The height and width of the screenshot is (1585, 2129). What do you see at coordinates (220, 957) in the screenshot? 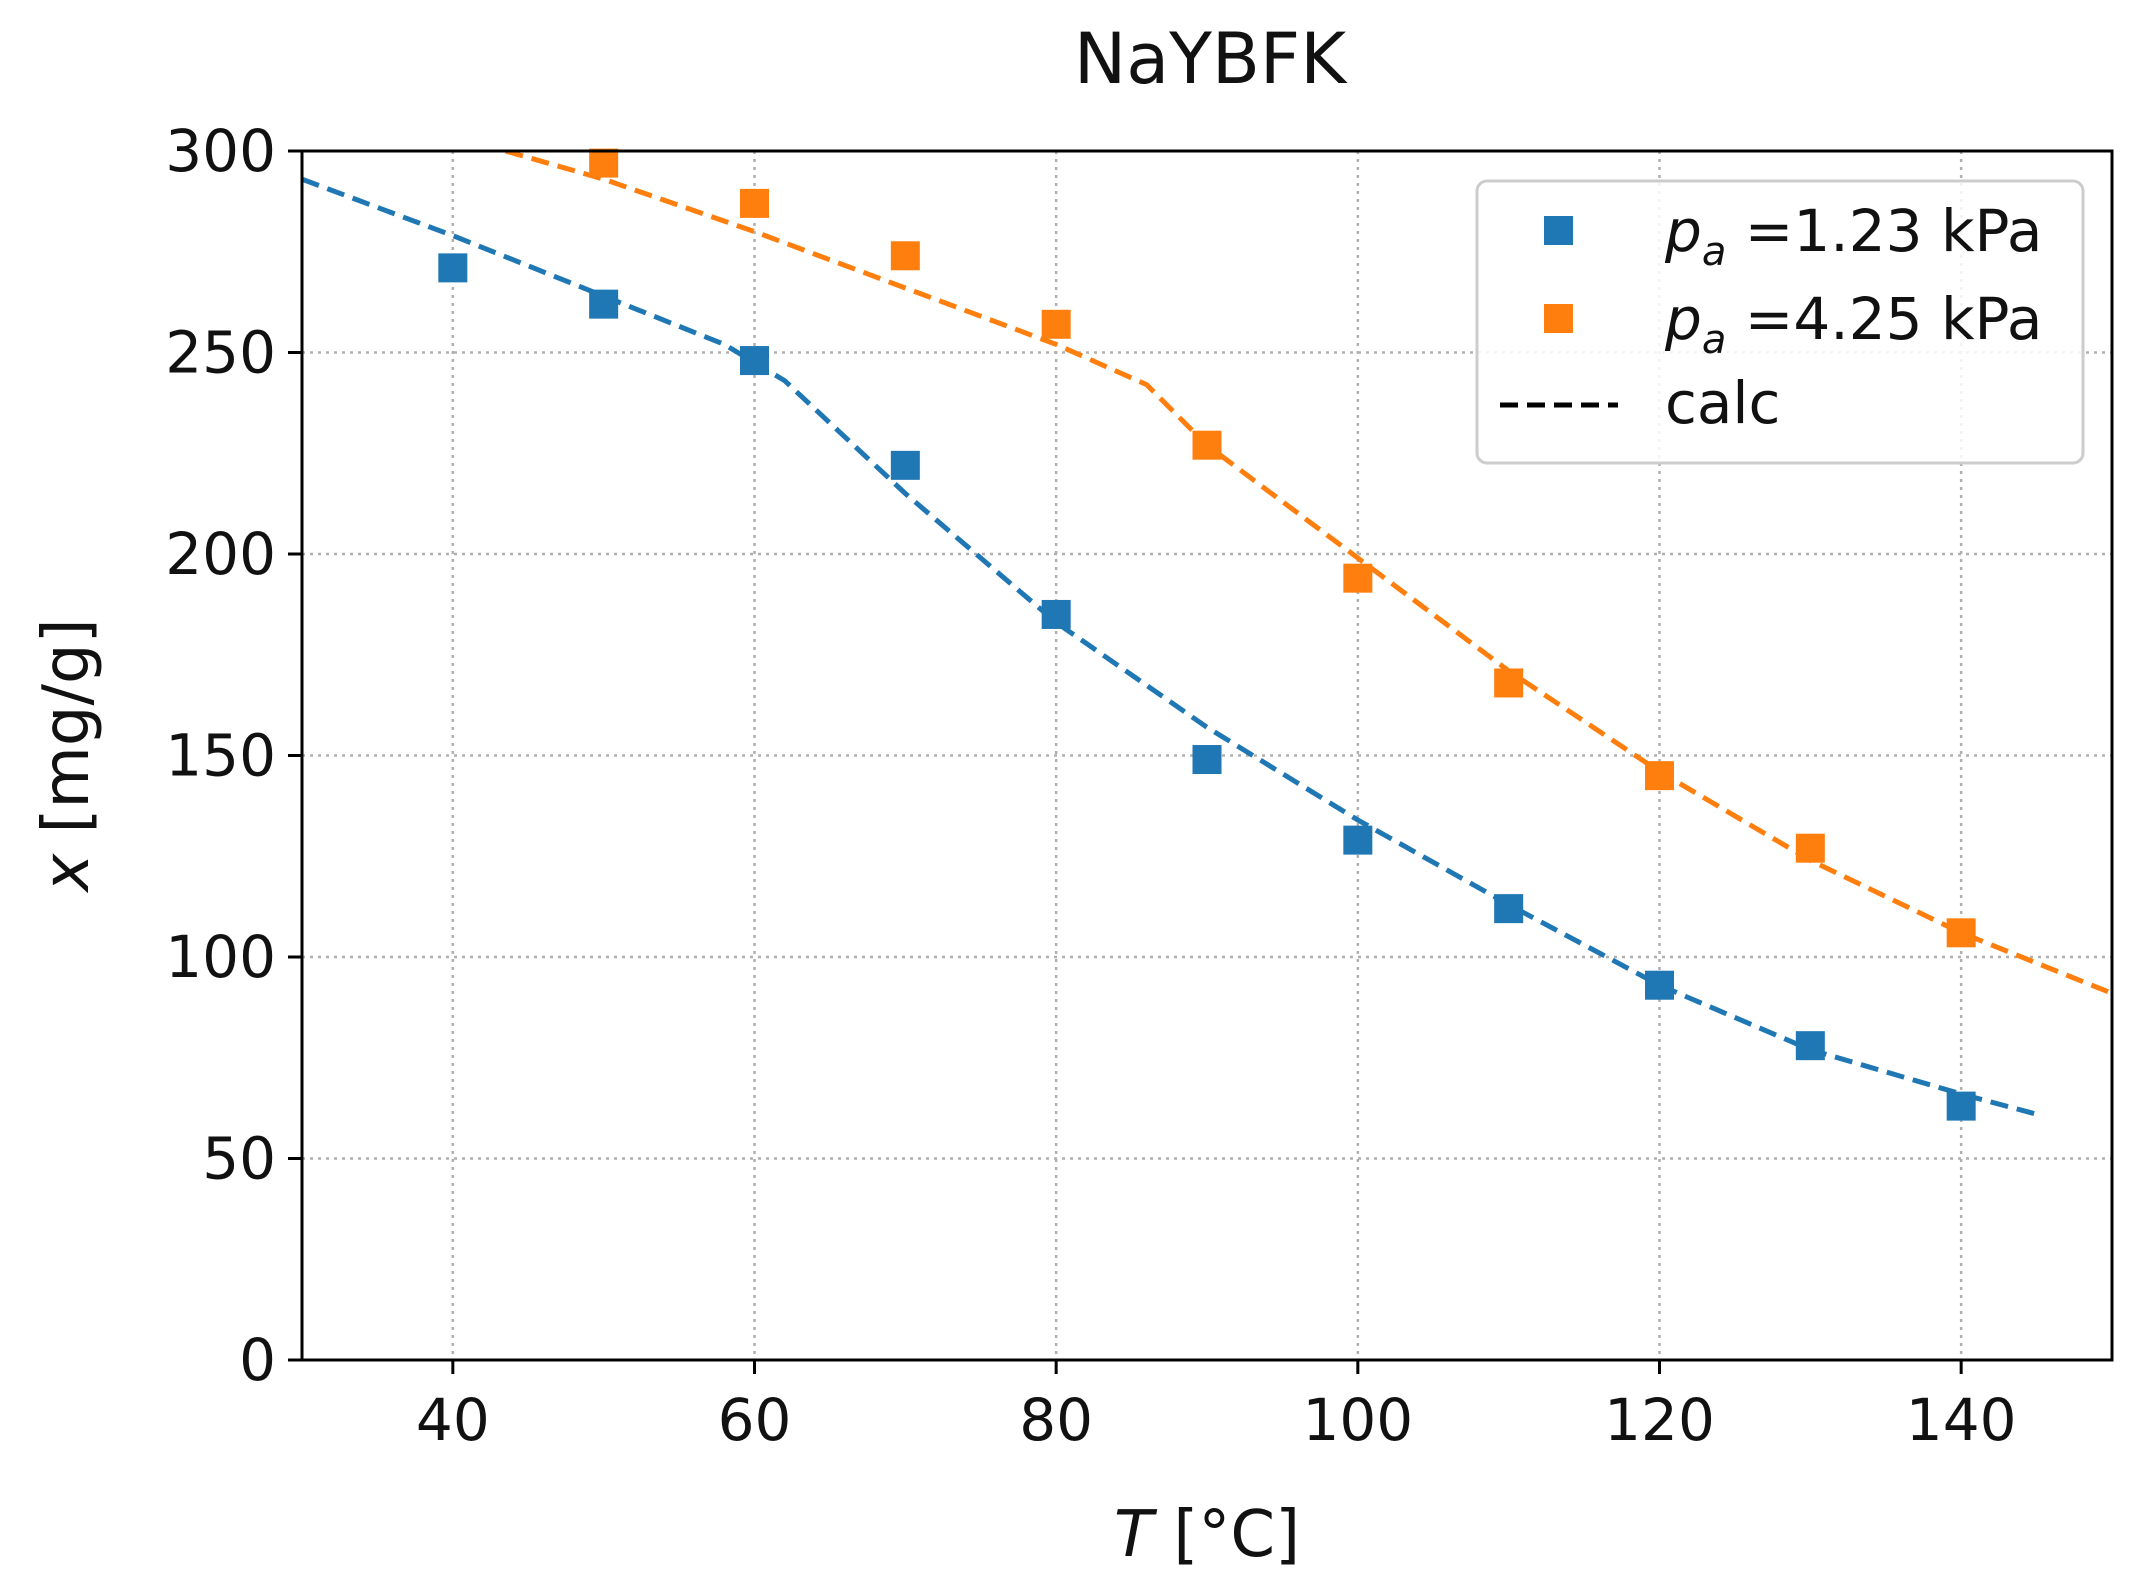
I see `y-tick-label: 100` at bounding box center [220, 957].